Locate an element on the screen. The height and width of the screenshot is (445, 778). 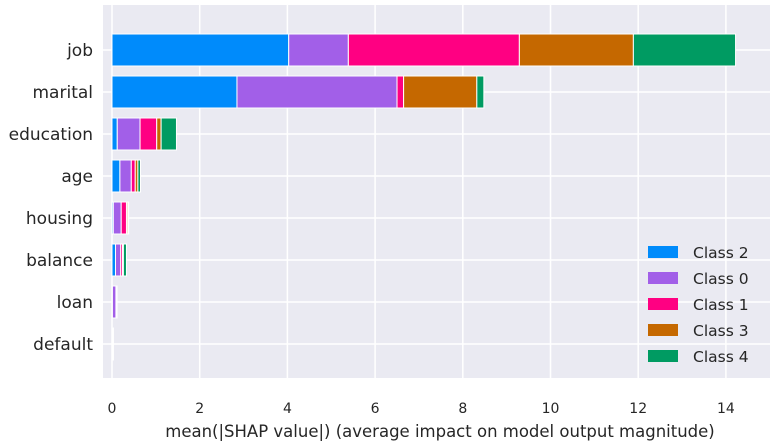
legend-label: Class 3 is located at coordinates (721, 331).